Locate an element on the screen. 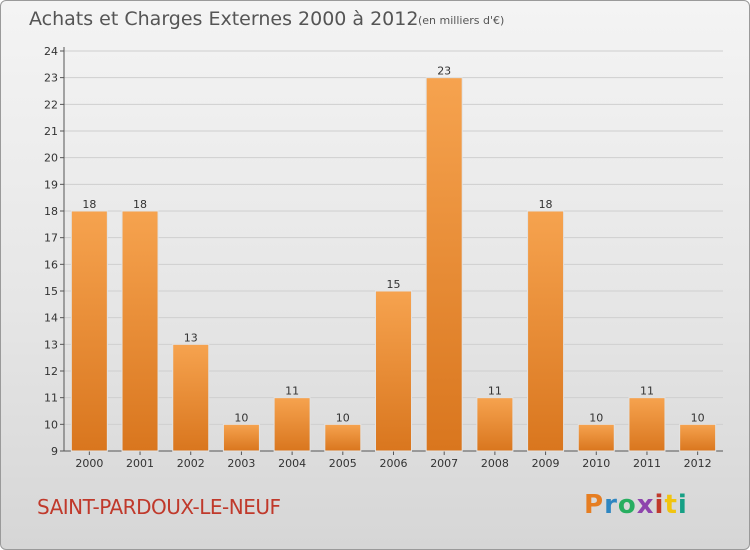 The height and width of the screenshot is (550, 750). bar-2003 is located at coordinates (241, 437).